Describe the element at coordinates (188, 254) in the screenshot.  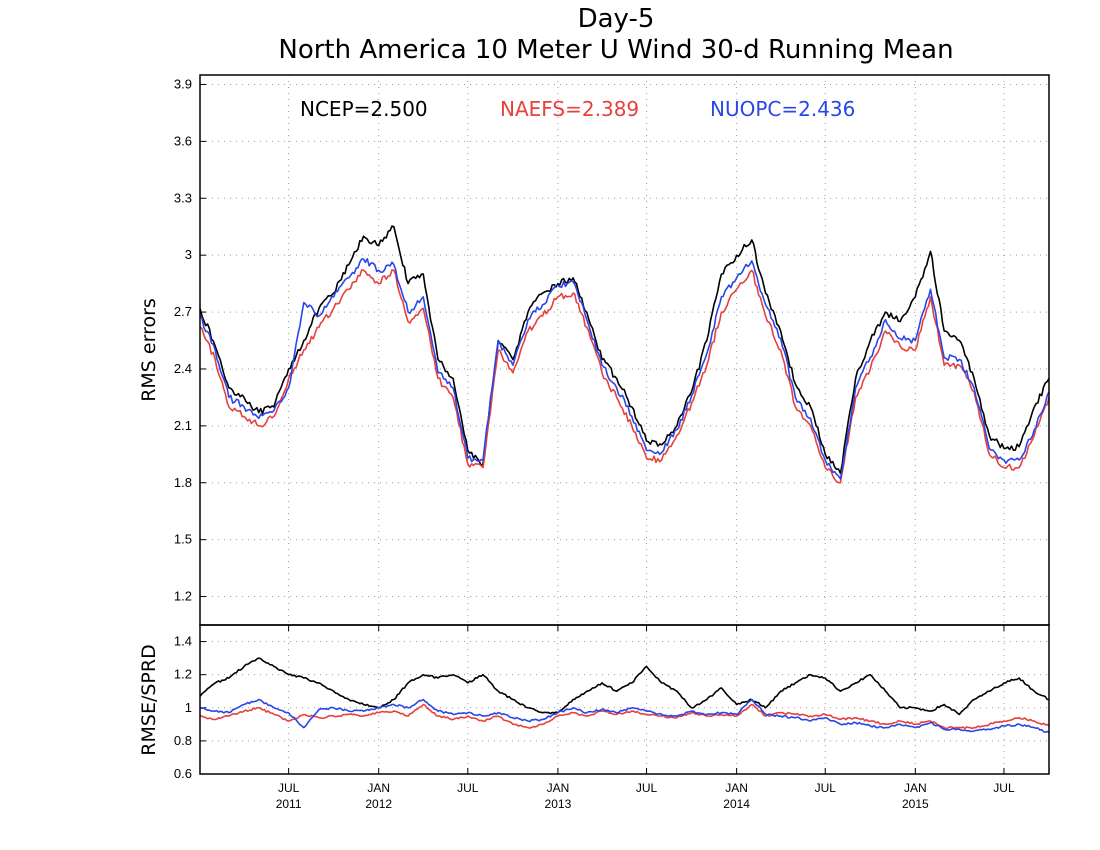
I see `top-y-tick-label: 3` at that location.